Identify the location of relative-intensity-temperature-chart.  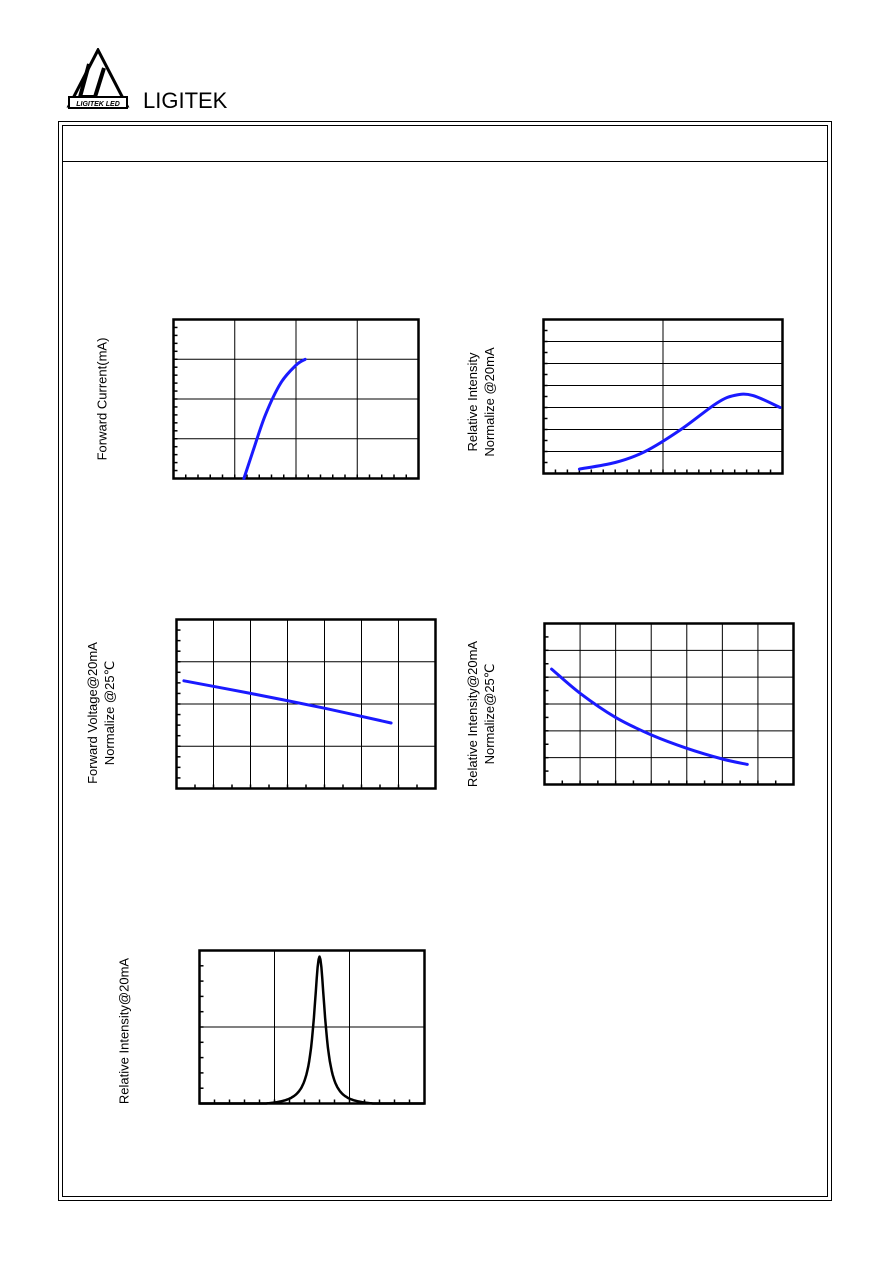
(669, 704).